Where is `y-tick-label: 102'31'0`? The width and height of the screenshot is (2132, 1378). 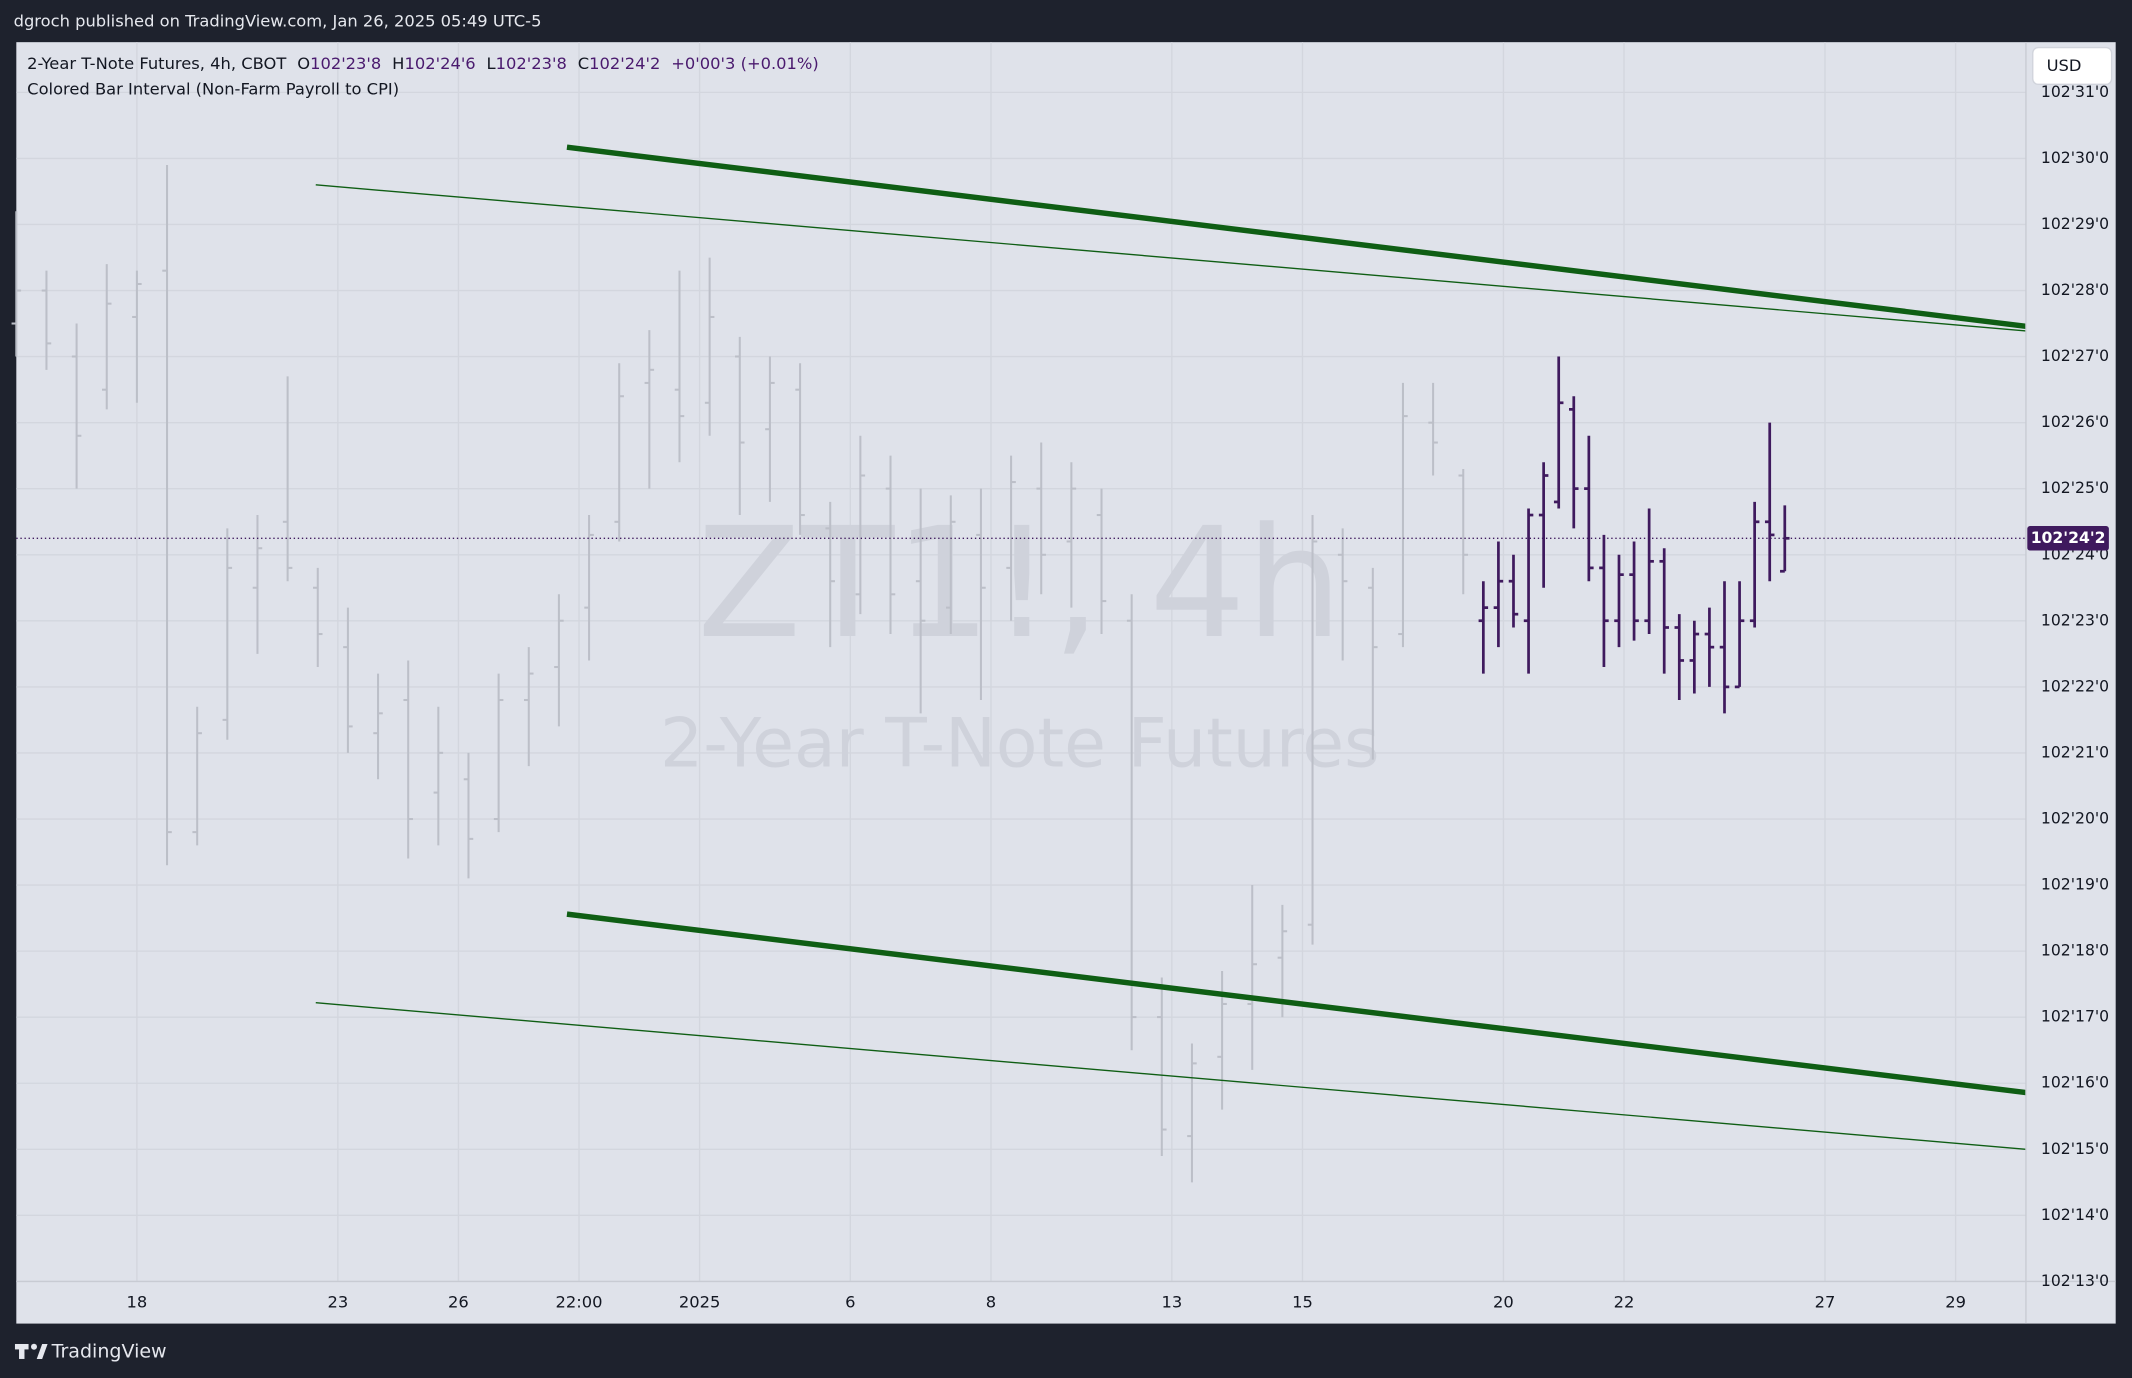
y-tick-label: 102'31'0 is located at coordinates (2075, 91).